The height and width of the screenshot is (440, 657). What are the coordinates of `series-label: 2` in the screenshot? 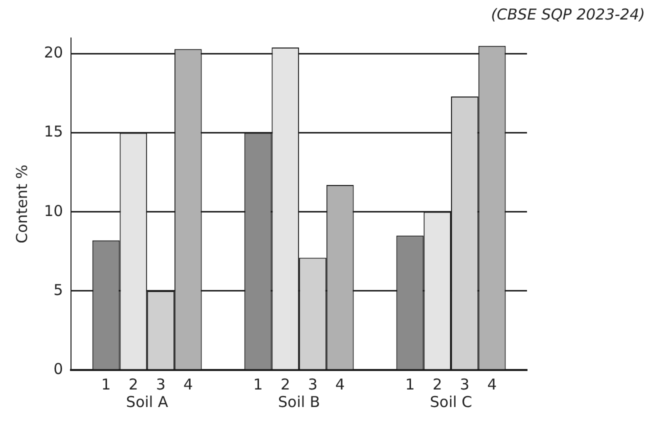 It's located at (133, 384).